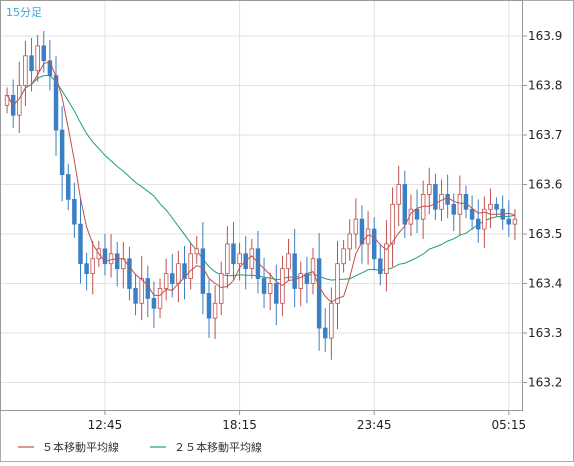  What do you see at coordinates (239, 425) in the screenshot?
I see `x-tick-label: 18:15` at bounding box center [239, 425].